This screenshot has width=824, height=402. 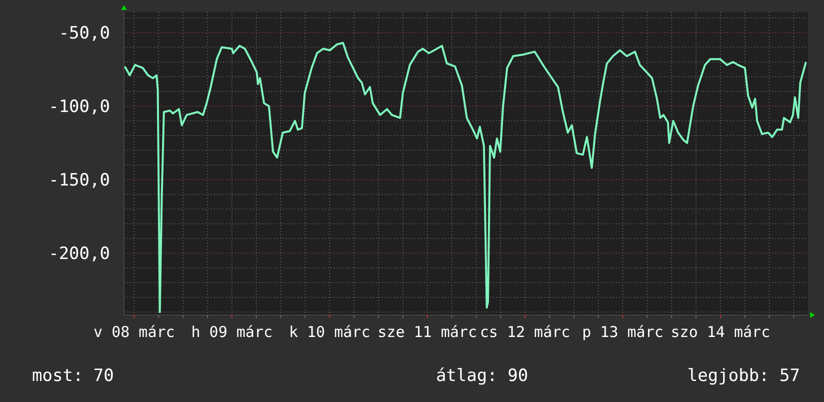 What do you see at coordinates (232, 332) in the screenshot?
I see `x-tick-label: h 09 márc` at bounding box center [232, 332].